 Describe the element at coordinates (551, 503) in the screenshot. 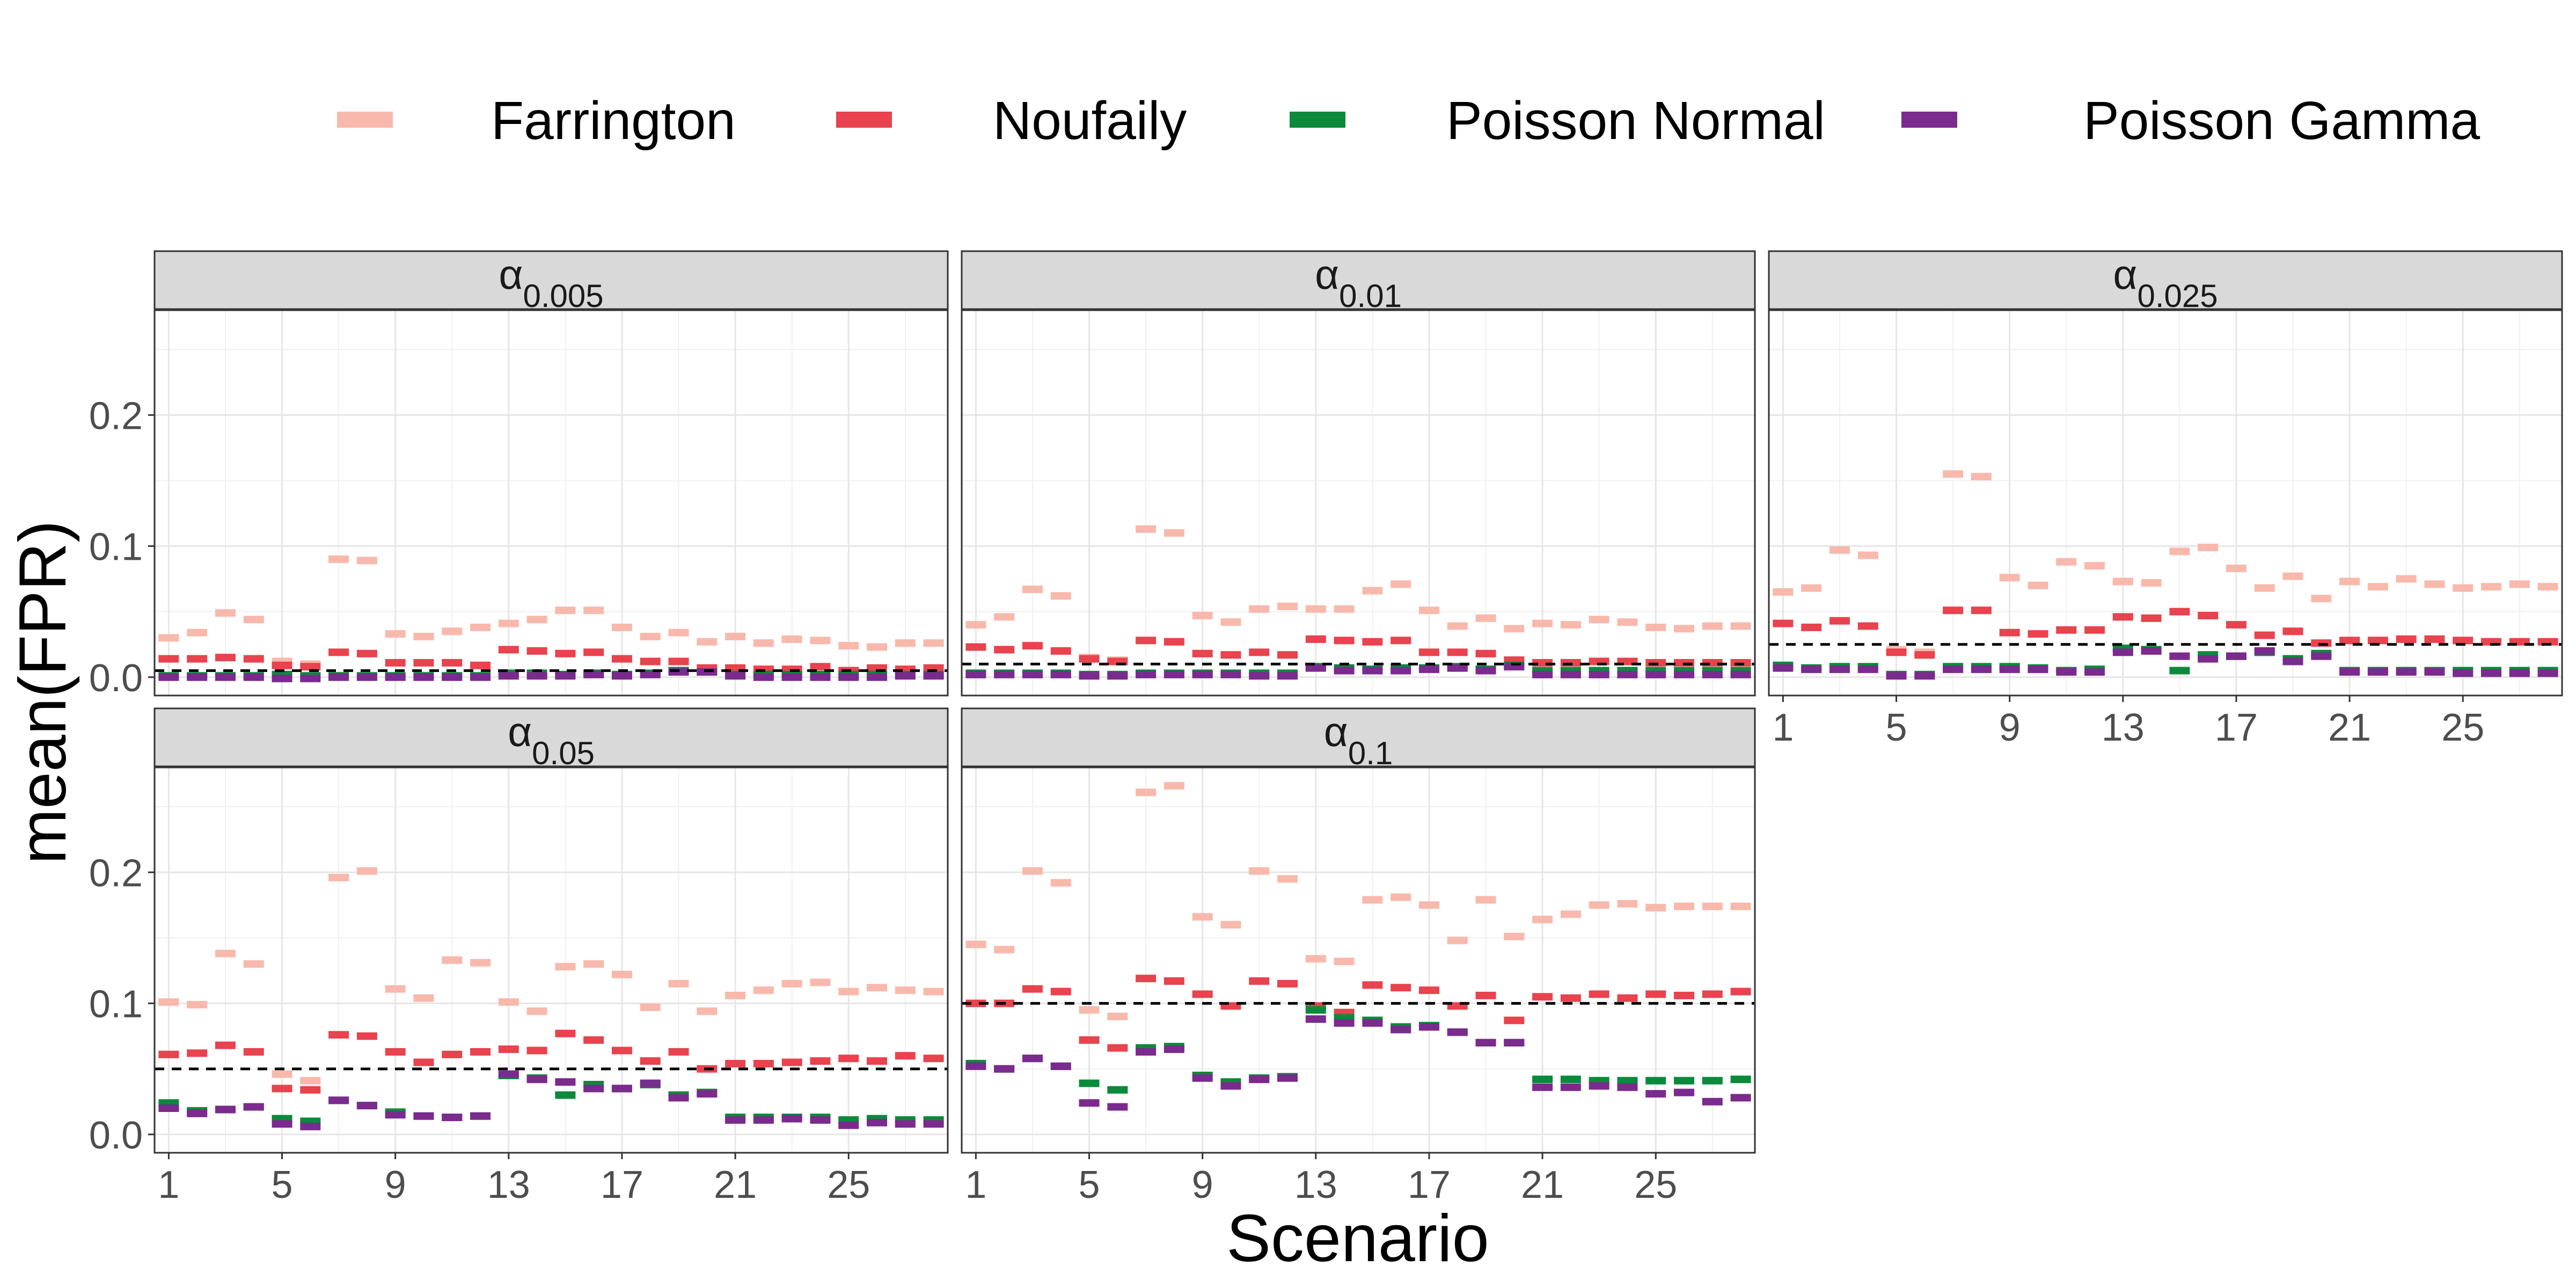

I see `grid` at that location.